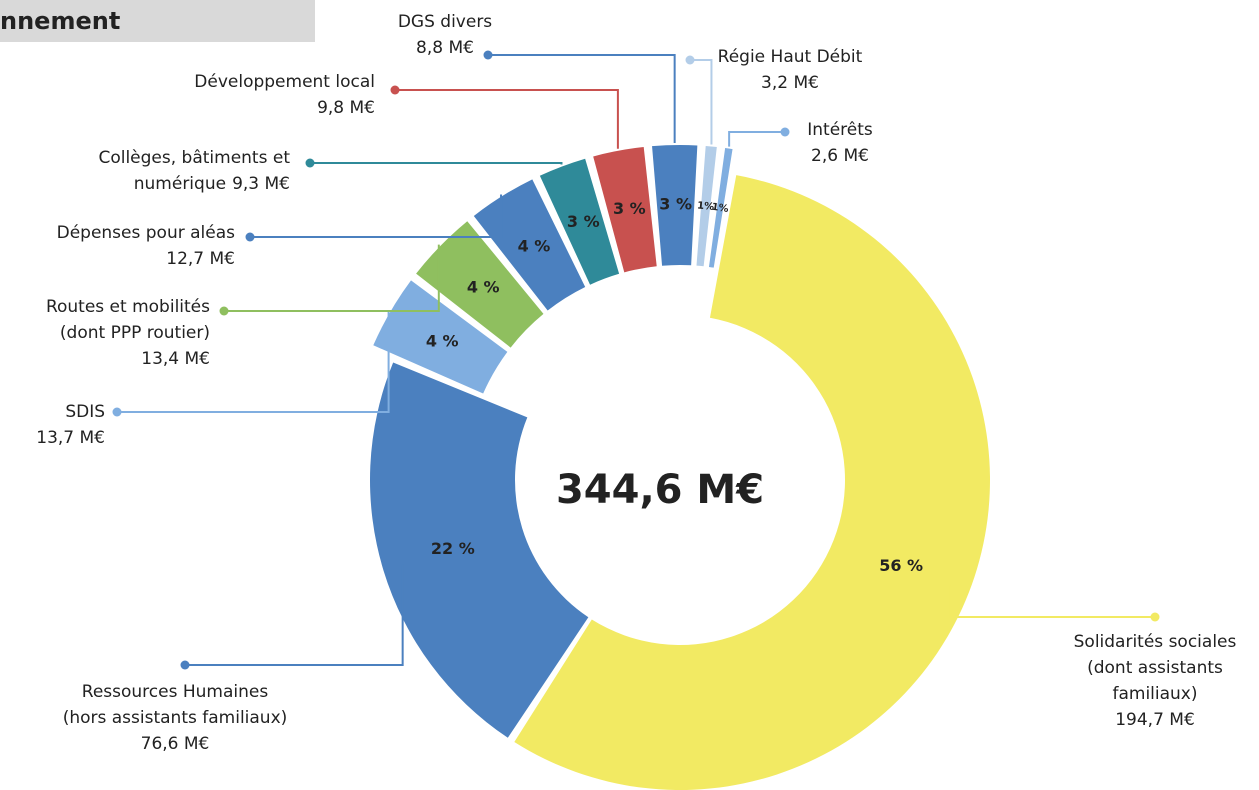  I want to click on slice-label: Intérêts 2,6 M€, so click(840, 143).